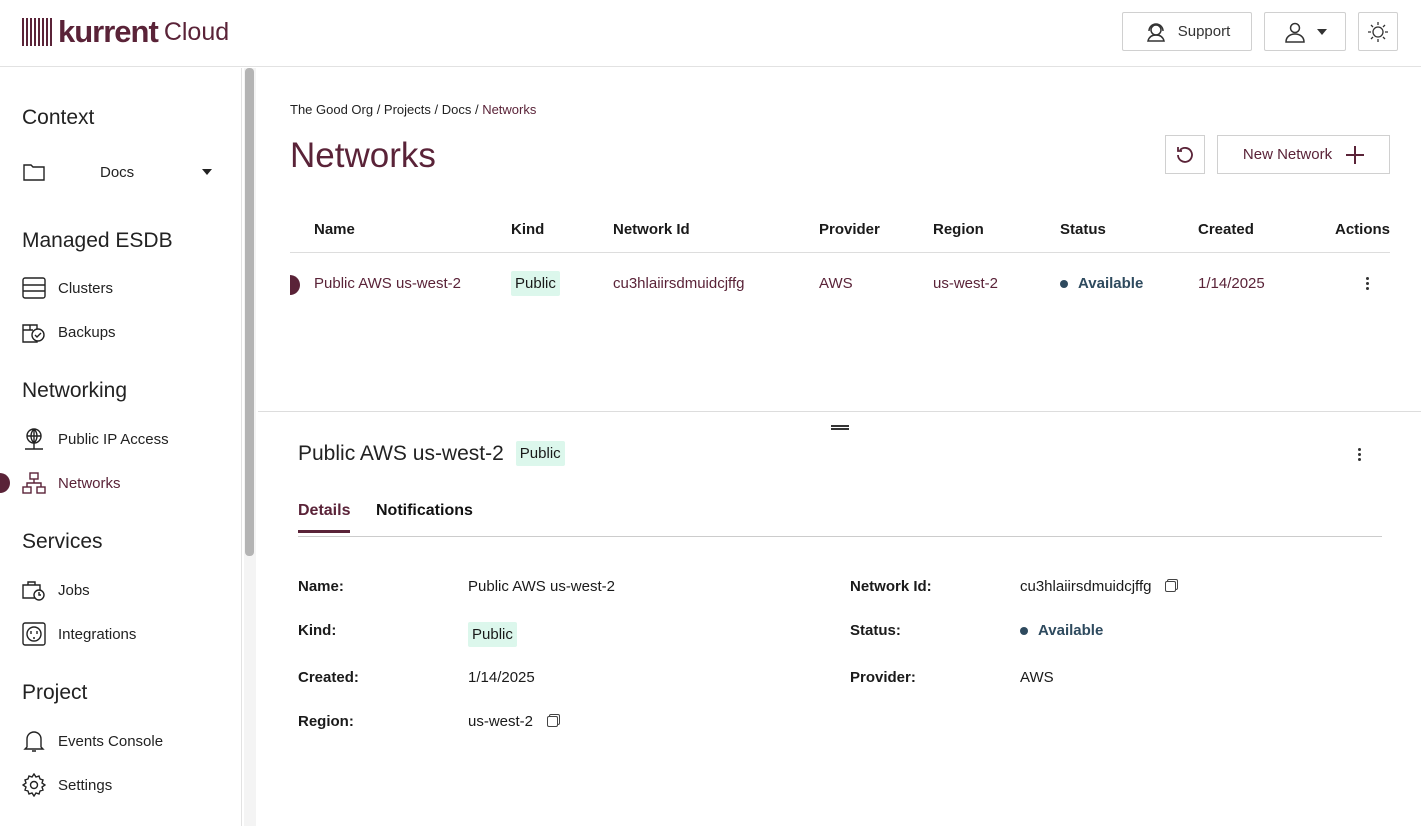  What do you see at coordinates (87, 332) in the screenshot?
I see `sidebar-item-label: Backups` at bounding box center [87, 332].